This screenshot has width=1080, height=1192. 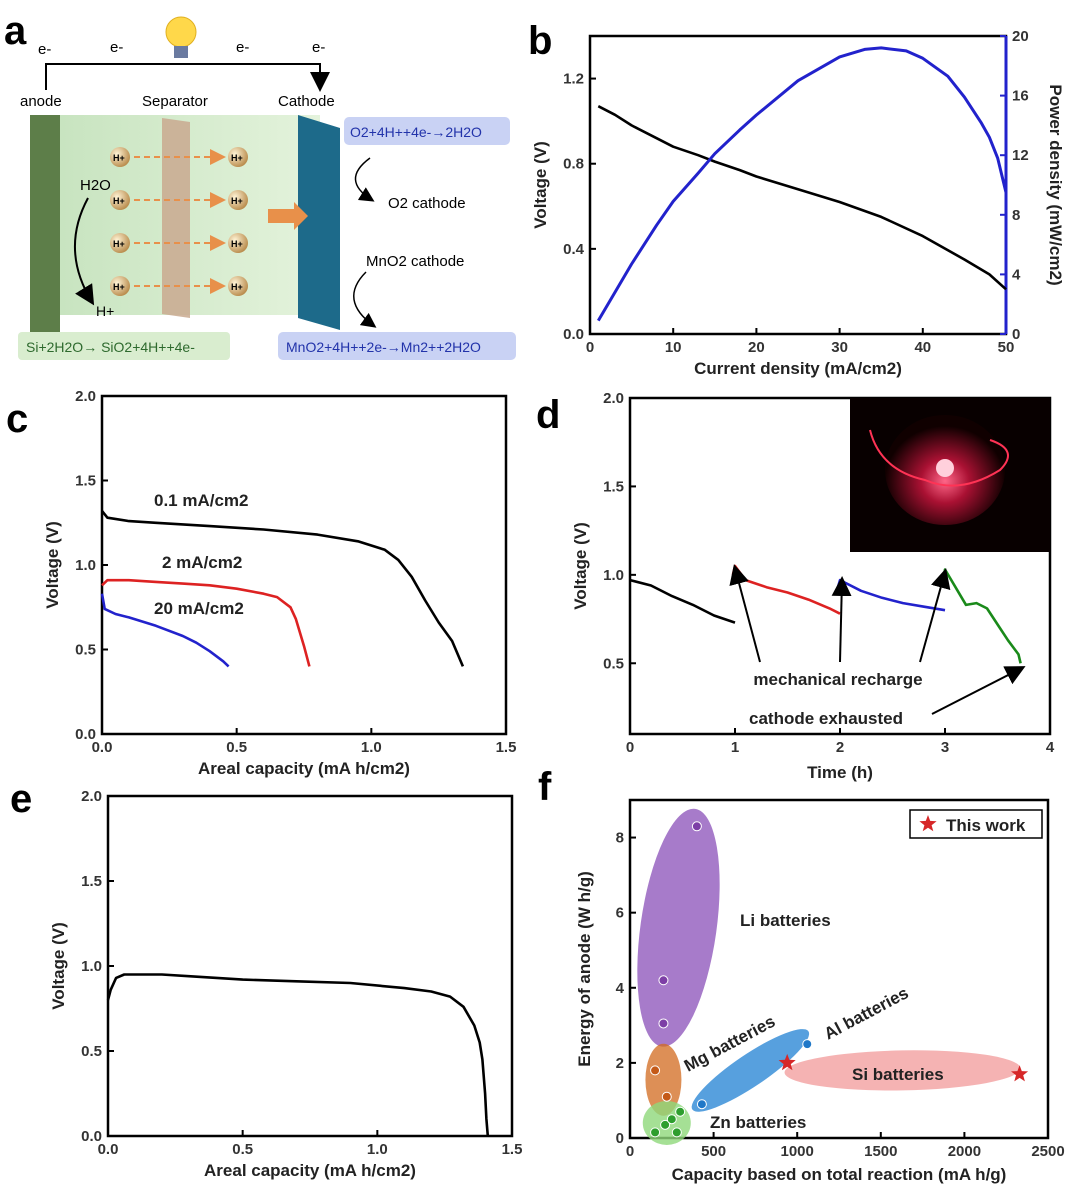 I want to click on water-oxidation-arrow, so click(x=84, y=251).